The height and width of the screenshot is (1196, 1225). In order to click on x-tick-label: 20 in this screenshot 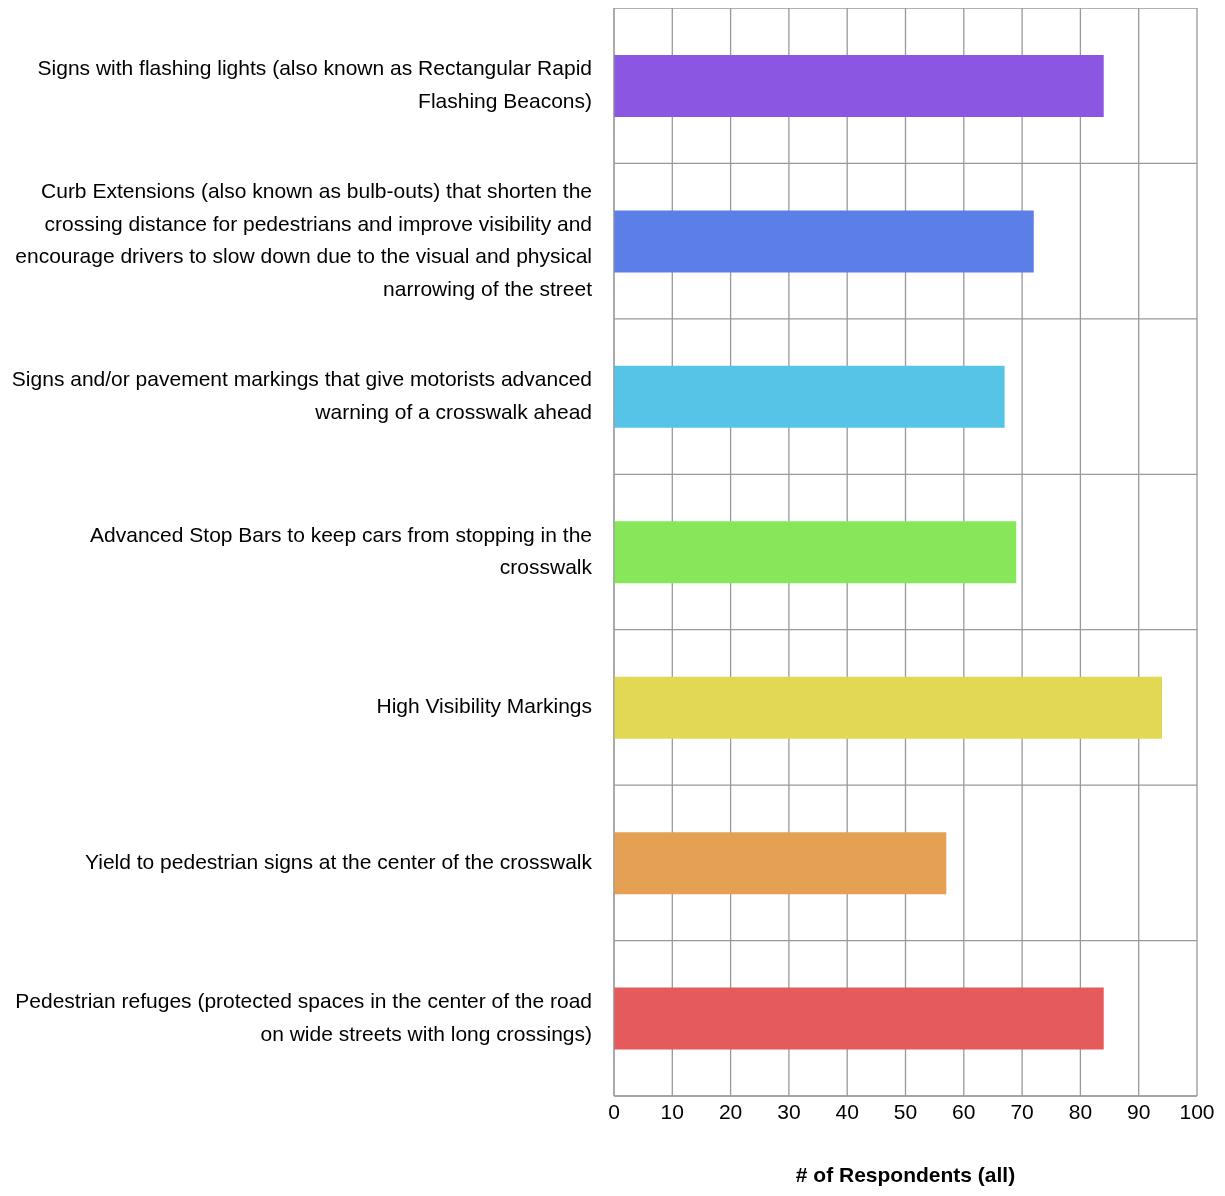, I will do `click(730, 1111)`.